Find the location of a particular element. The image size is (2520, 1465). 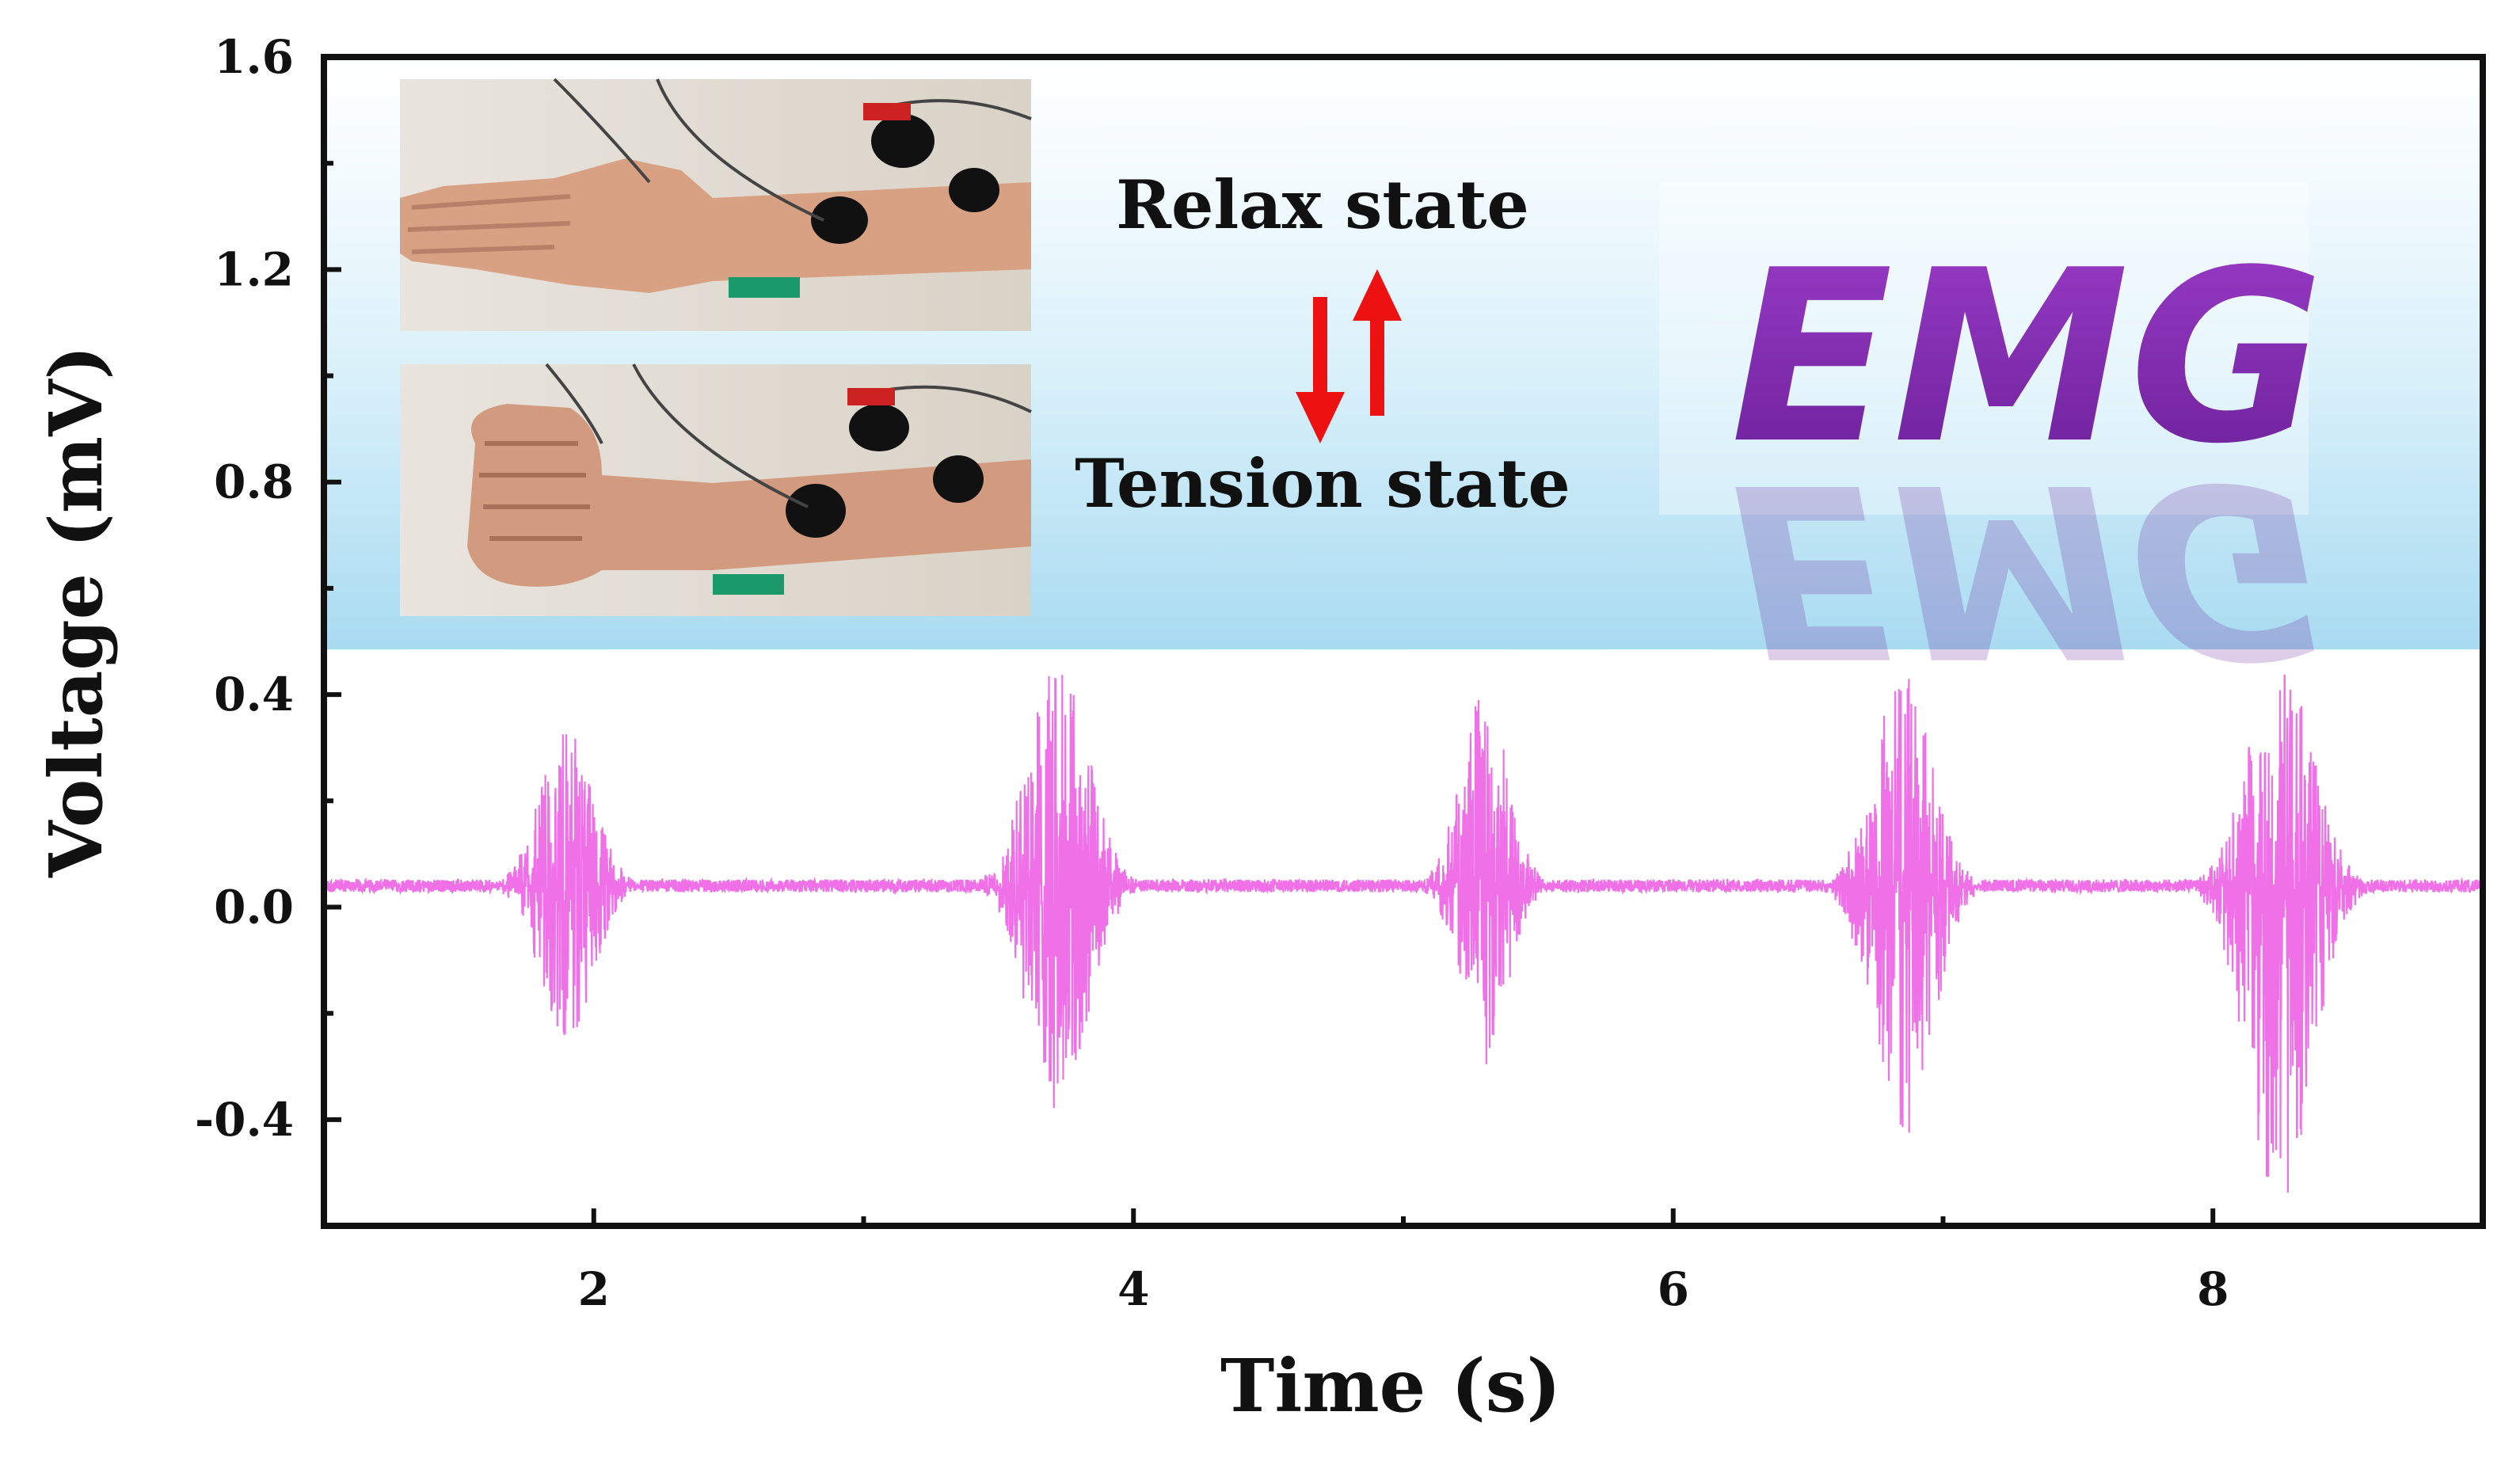

photo-fist-arm is located at coordinates (716, 489).